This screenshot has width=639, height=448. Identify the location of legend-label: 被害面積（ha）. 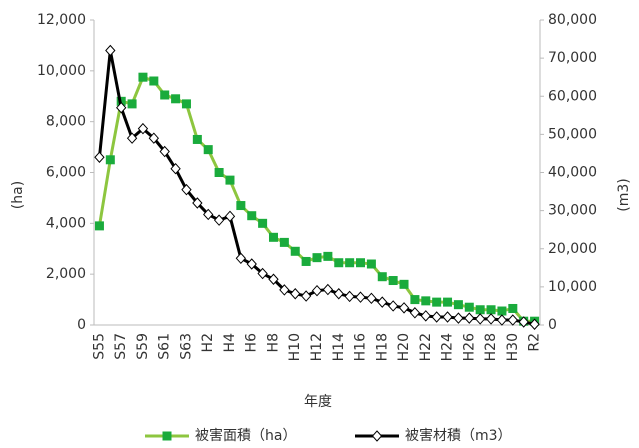
(245, 436).